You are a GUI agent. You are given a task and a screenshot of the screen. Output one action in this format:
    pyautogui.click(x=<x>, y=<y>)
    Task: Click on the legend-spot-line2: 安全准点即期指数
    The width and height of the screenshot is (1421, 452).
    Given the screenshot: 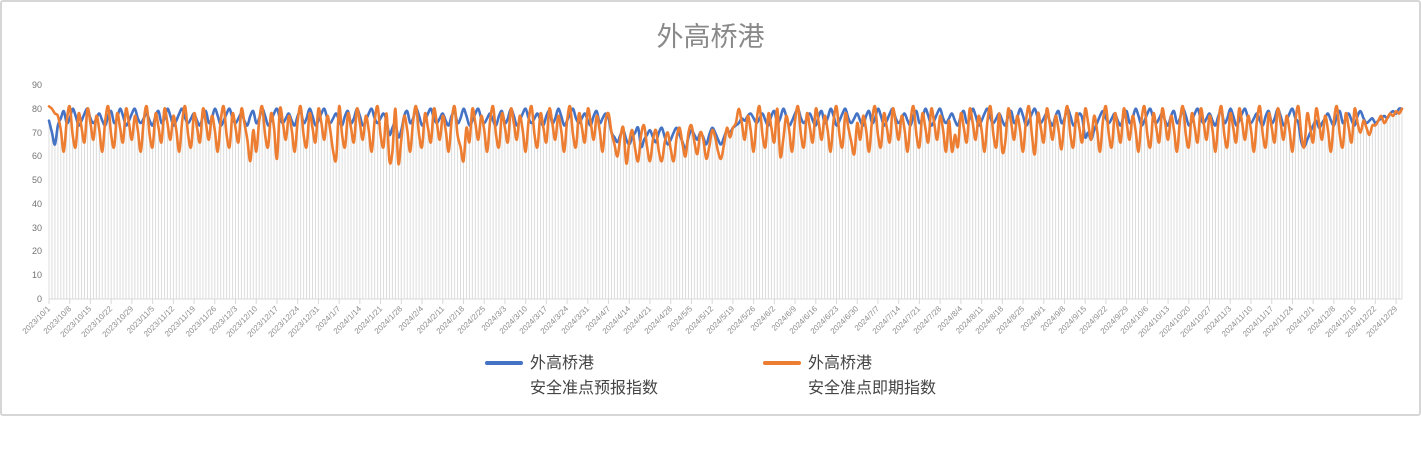 What is the action you would take?
    pyautogui.click(x=872, y=388)
    